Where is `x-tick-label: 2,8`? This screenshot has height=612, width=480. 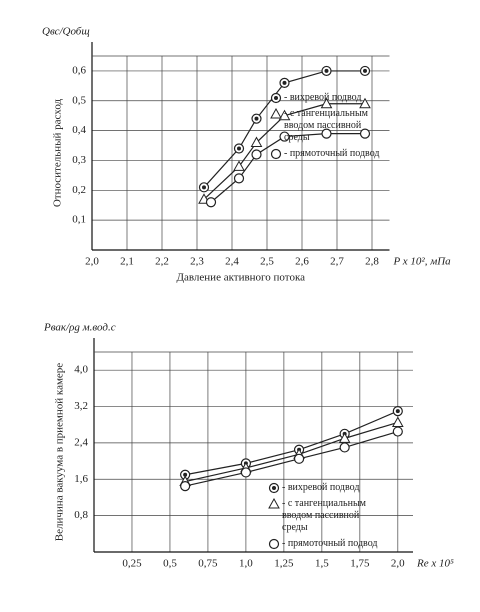
x-tick-label: 2,8 is located at coordinates (372, 262).